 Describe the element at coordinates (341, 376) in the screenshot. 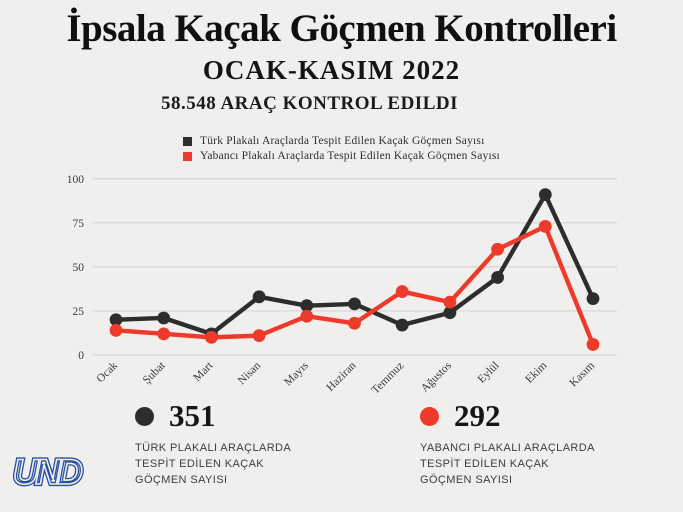

I see `x-tick-label-5: Haziran` at that location.